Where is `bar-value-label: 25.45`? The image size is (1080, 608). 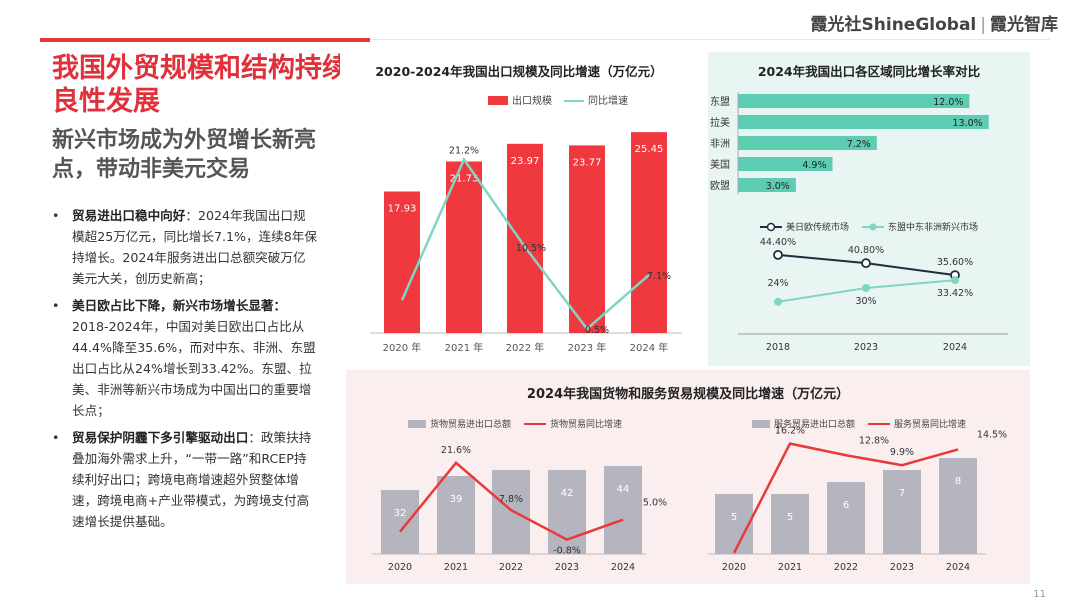
bar-value-label: 25.45 is located at coordinates (649, 149).